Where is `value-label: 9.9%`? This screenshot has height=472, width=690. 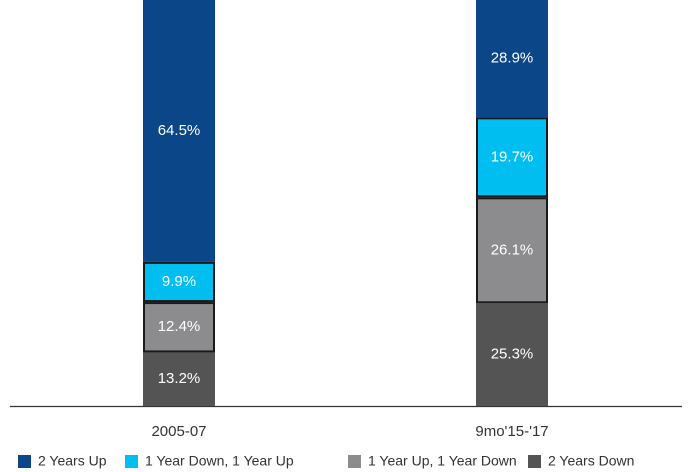 value-label: 9.9% is located at coordinates (179, 281).